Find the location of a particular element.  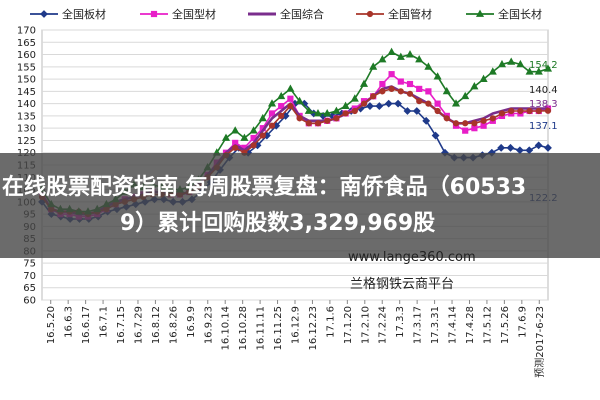

x-tick-label: 16.6.17 is located at coordinates (86, 325).